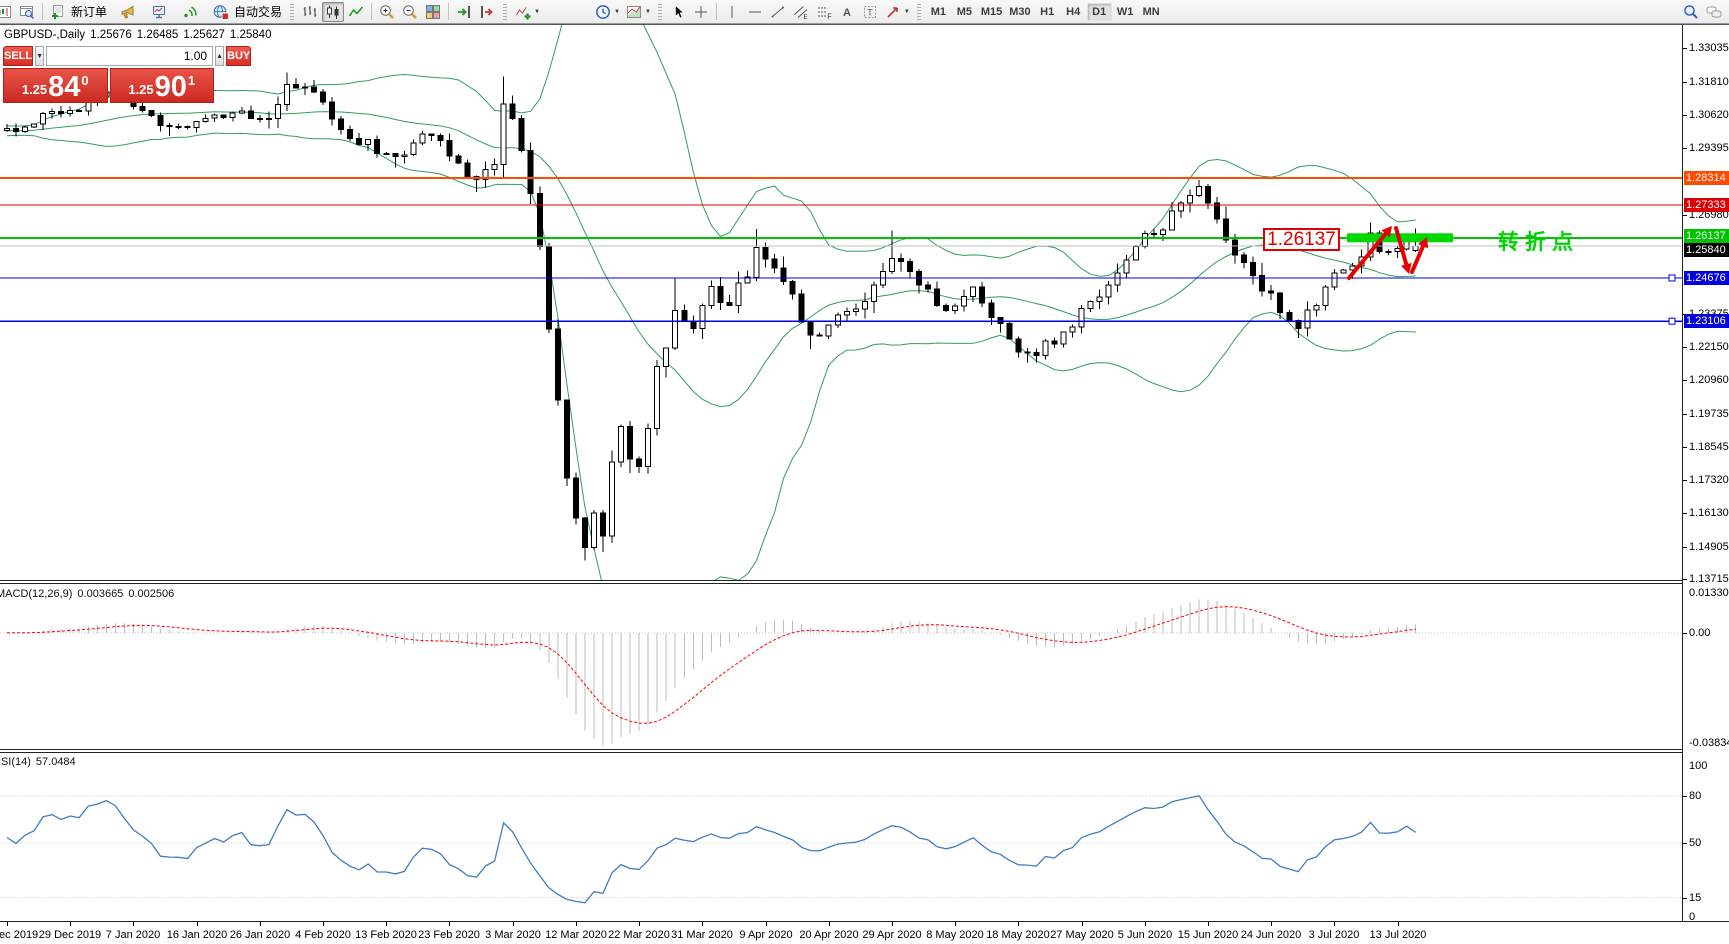 The height and width of the screenshot is (944, 1729). Describe the element at coordinates (801, 12) in the screenshot. I see `channel-tool-button: E` at that location.